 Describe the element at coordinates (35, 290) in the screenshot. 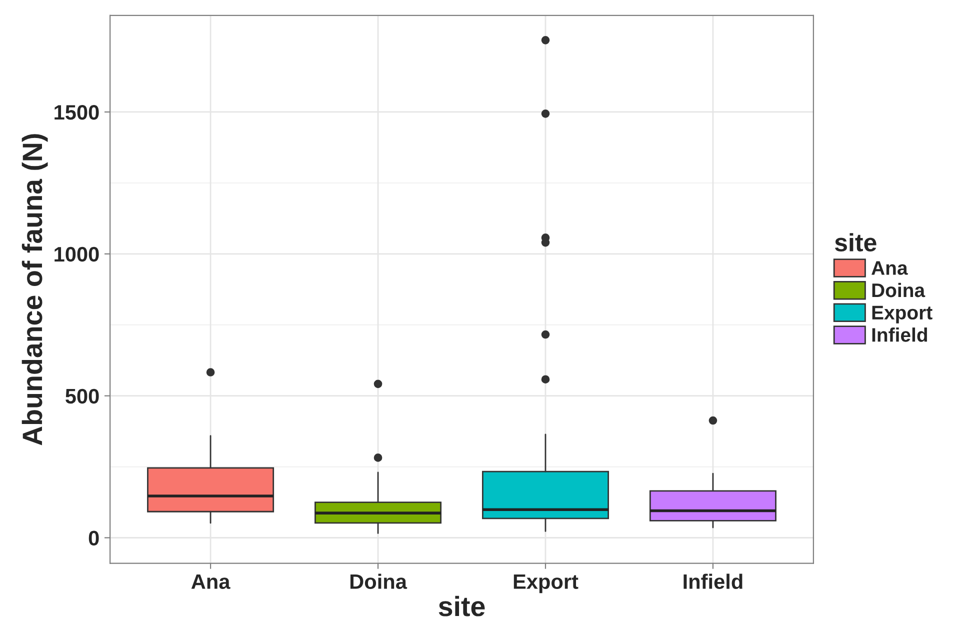

I see `y-axis-title: Abundance of fauna (N)` at that location.